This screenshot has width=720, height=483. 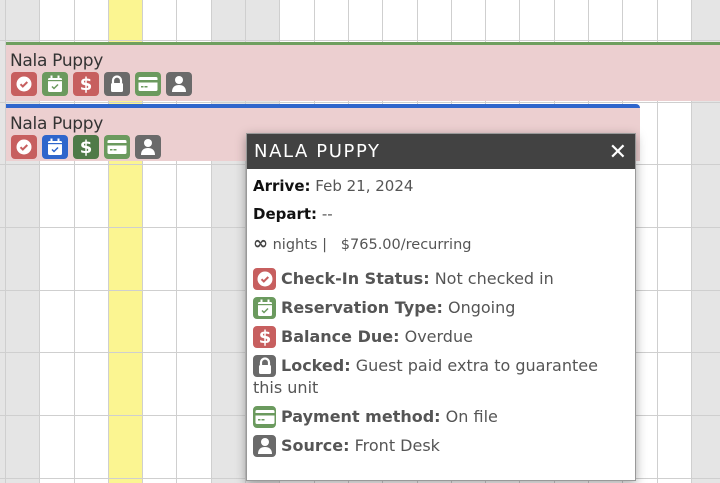 What do you see at coordinates (494, 278) in the screenshot?
I see `detail-value: Not checked in` at bounding box center [494, 278].